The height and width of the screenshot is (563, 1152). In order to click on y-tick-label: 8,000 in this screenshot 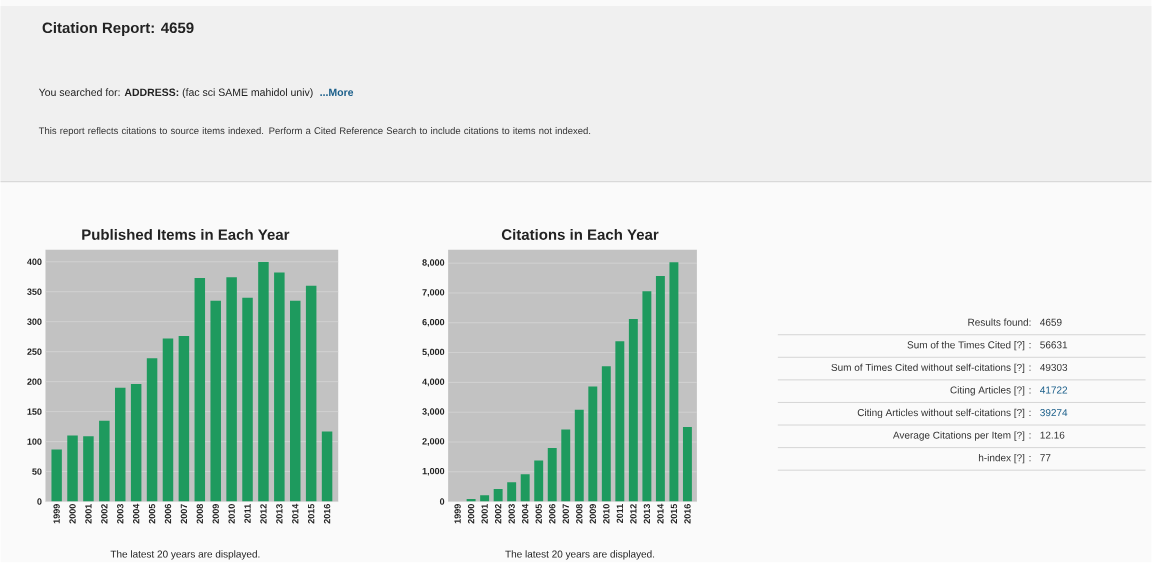, I will do `click(433, 263)`.